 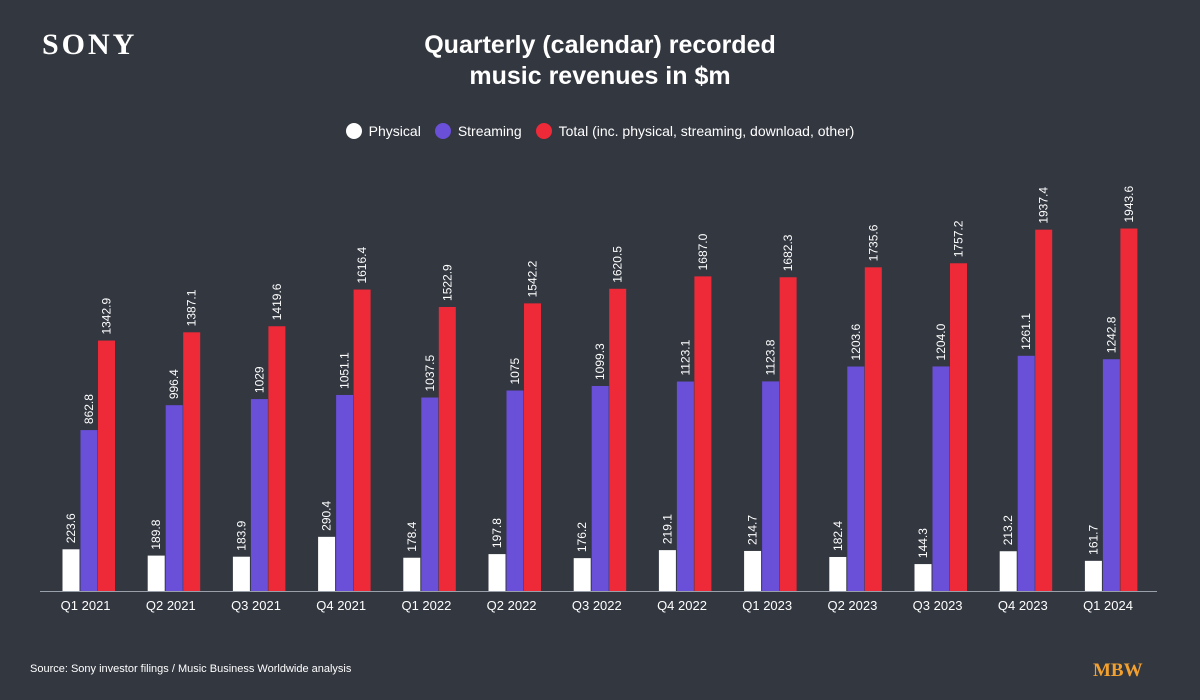 I want to click on data-label: 189.8, so click(x=156, y=534).